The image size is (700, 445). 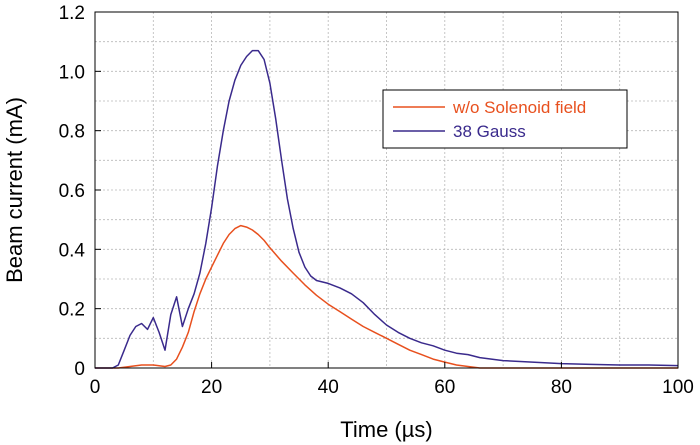 I want to click on x-tick-label: 0, so click(x=95, y=387).